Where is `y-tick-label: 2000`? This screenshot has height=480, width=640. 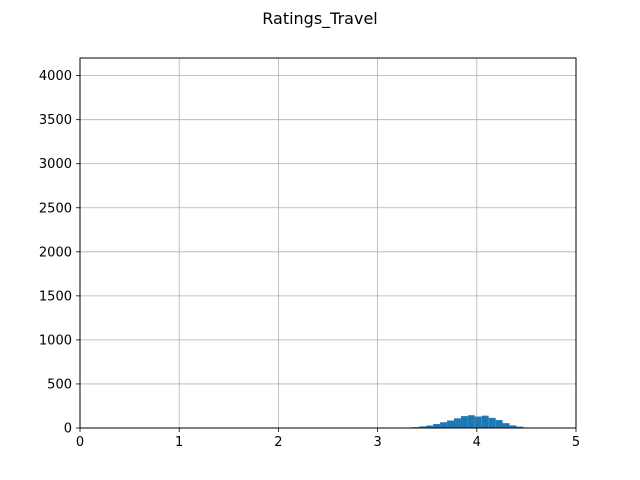
y-tick-label: 2000 is located at coordinates (55, 252).